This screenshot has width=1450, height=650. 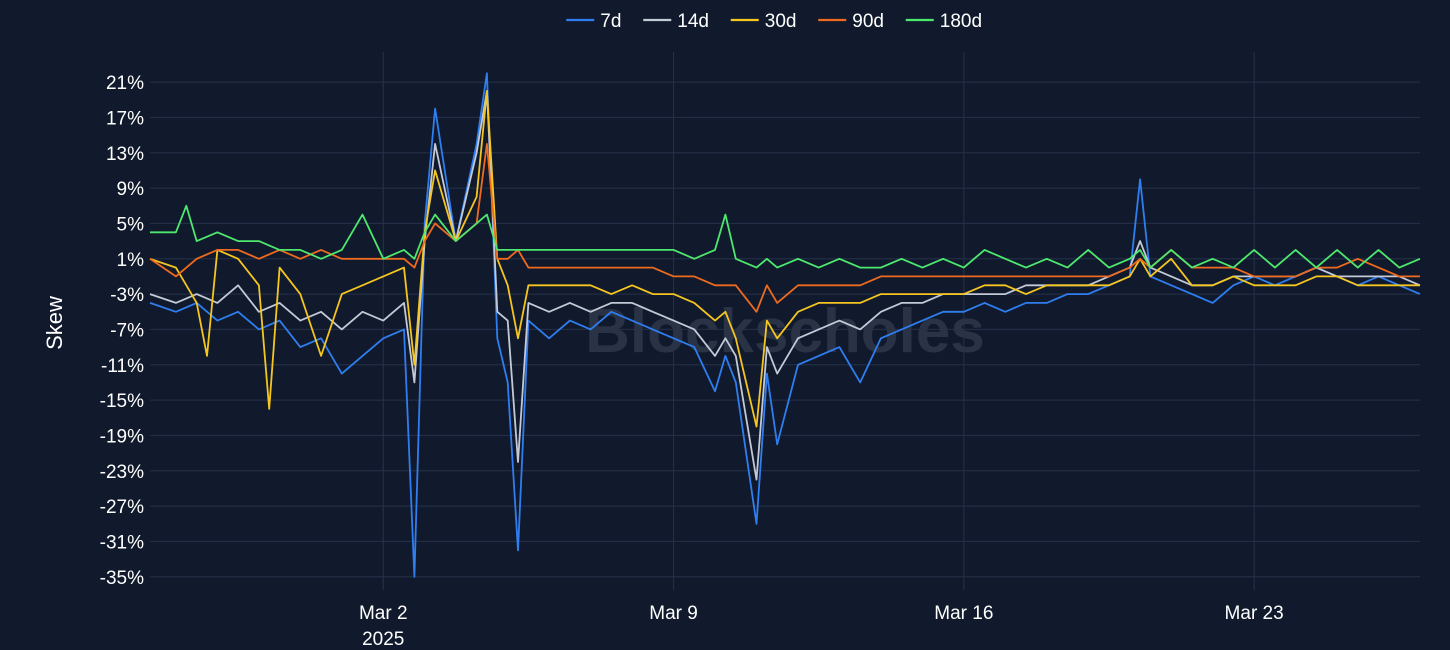 What do you see at coordinates (127, 330) in the screenshot?
I see `y-tick-label: -7%` at bounding box center [127, 330].